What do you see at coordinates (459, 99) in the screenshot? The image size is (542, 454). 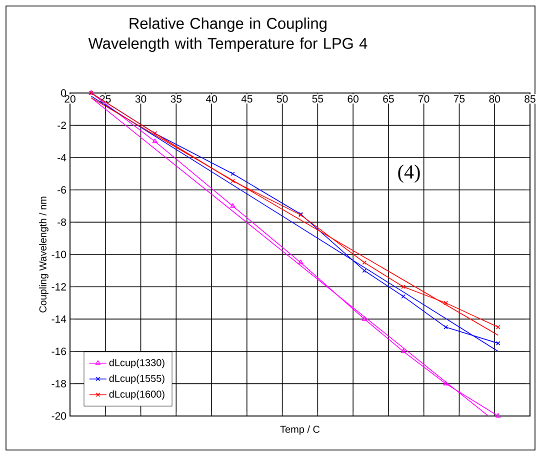 I see `x-tick-label: 75` at bounding box center [459, 99].